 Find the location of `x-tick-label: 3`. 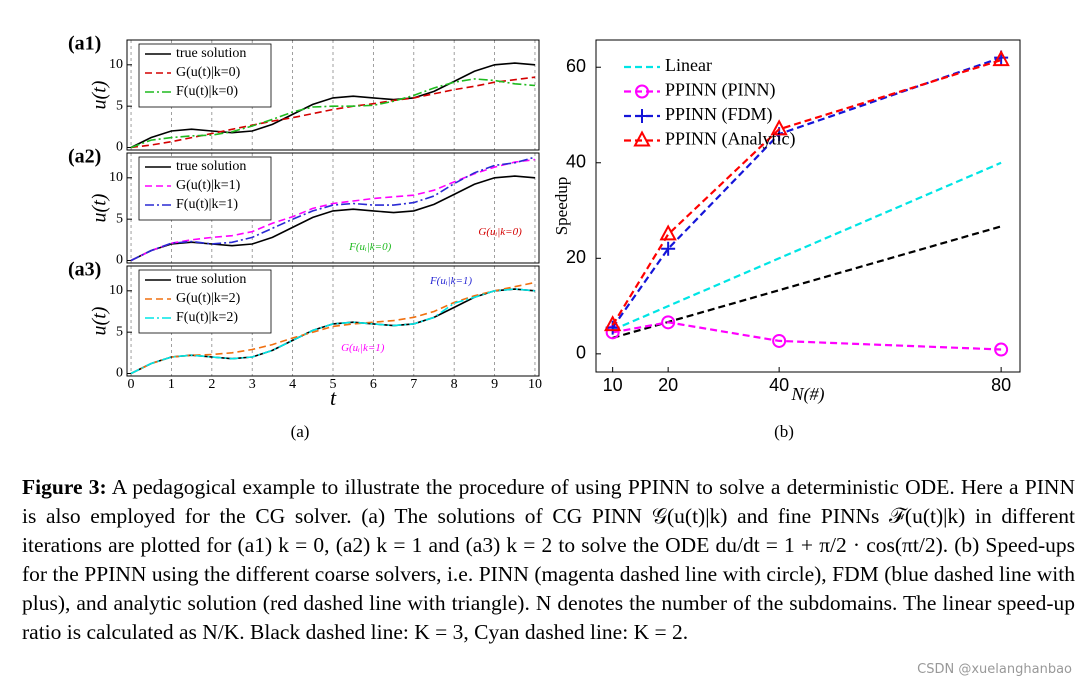

x-tick-label: 3 is located at coordinates (252, 384).